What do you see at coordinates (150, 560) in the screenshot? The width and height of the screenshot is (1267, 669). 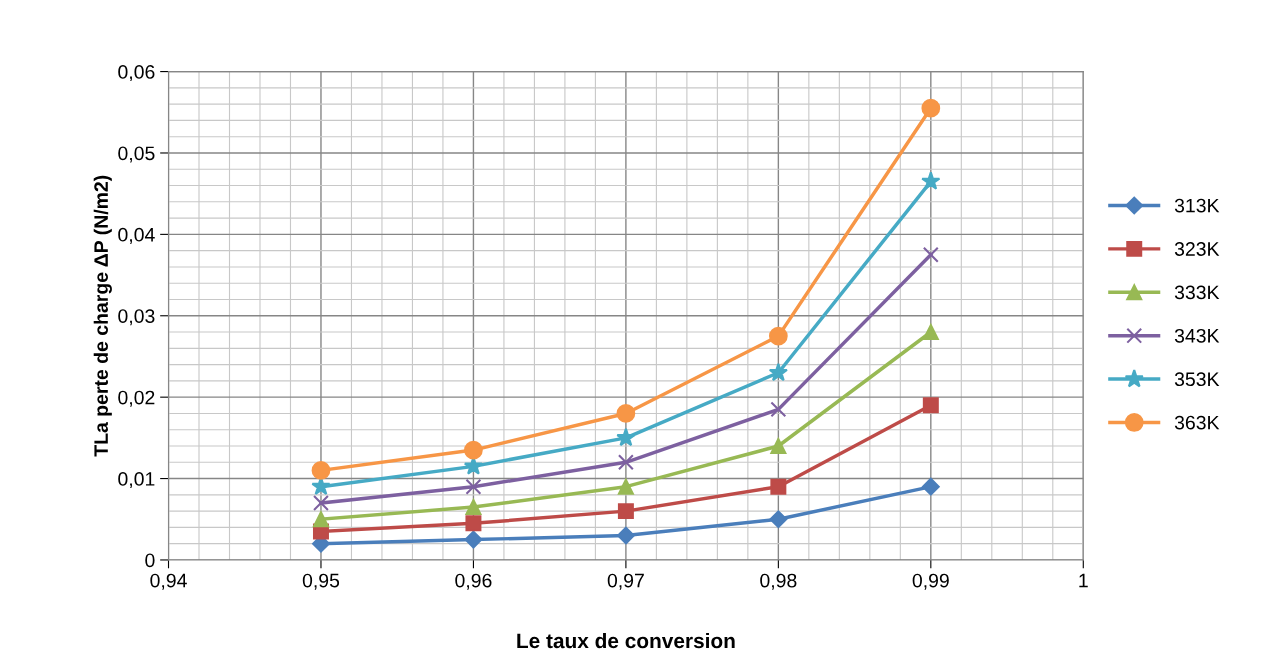 I see `y-tick-label: 0` at bounding box center [150, 560].